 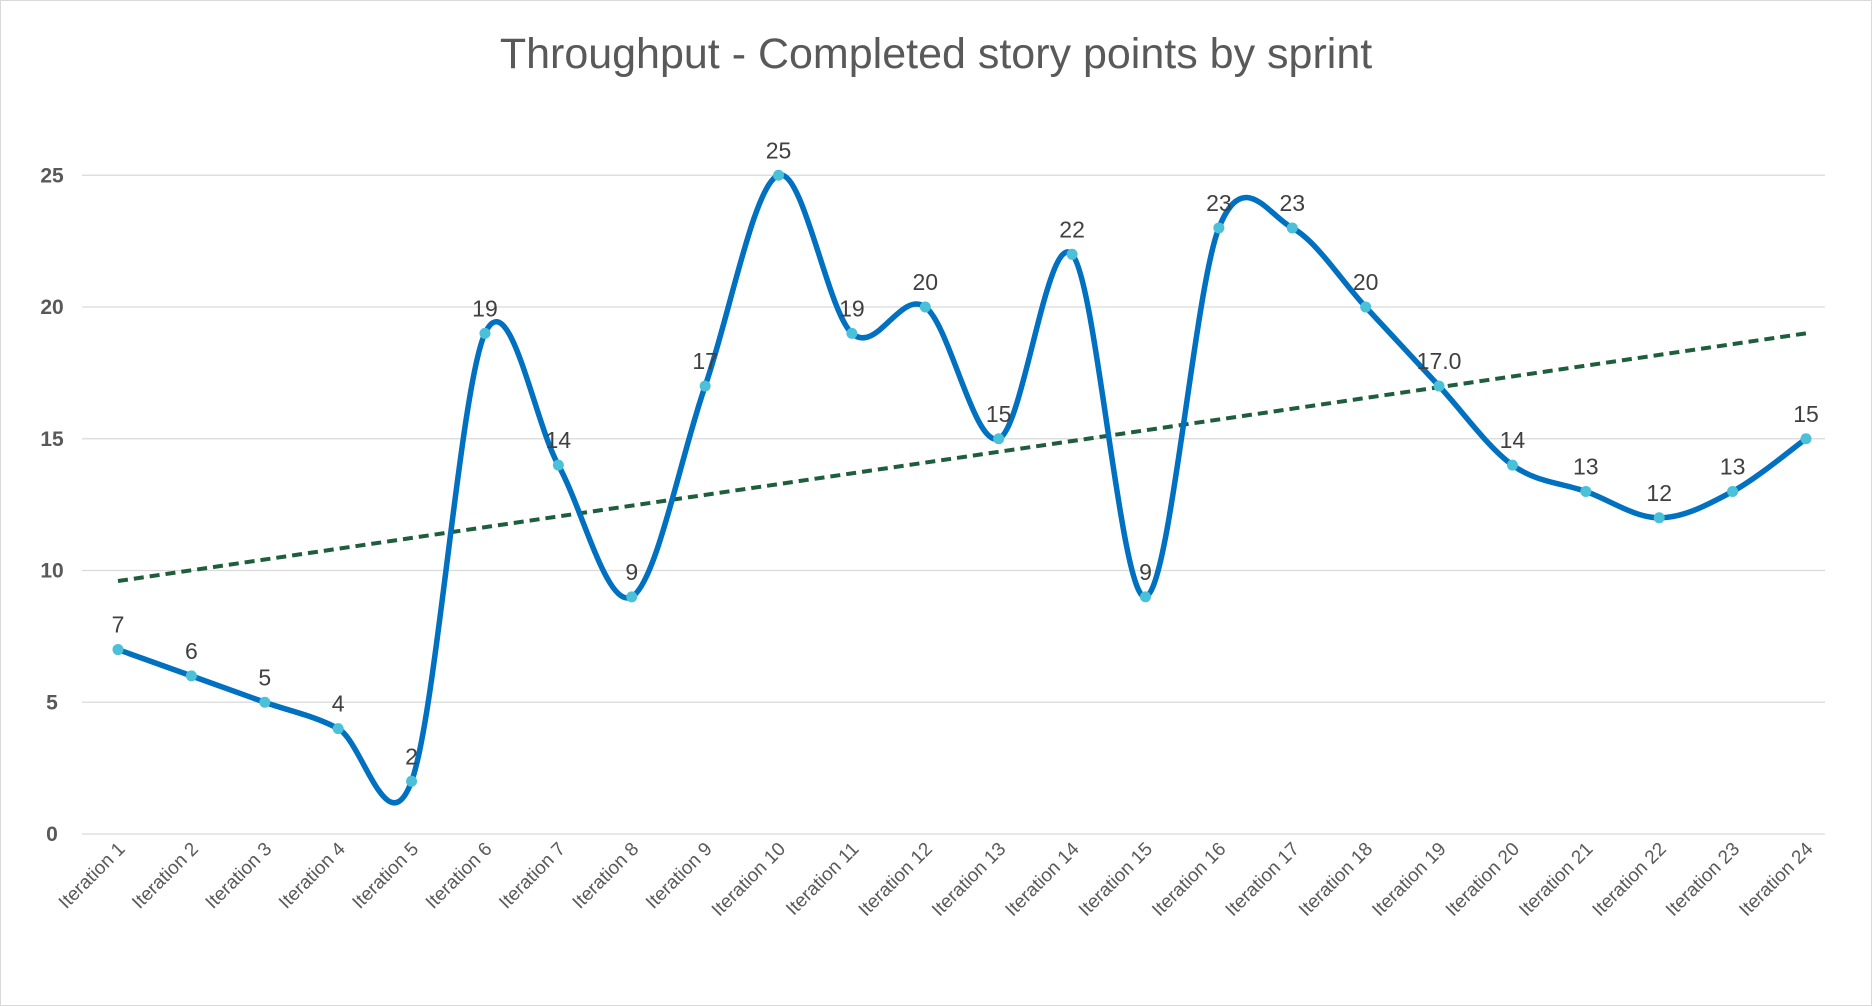 What do you see at coordinates (1776, 879) in the screenshot?
I see `x-tick-label: Iteration 24` at bounding box center [1776, 879].